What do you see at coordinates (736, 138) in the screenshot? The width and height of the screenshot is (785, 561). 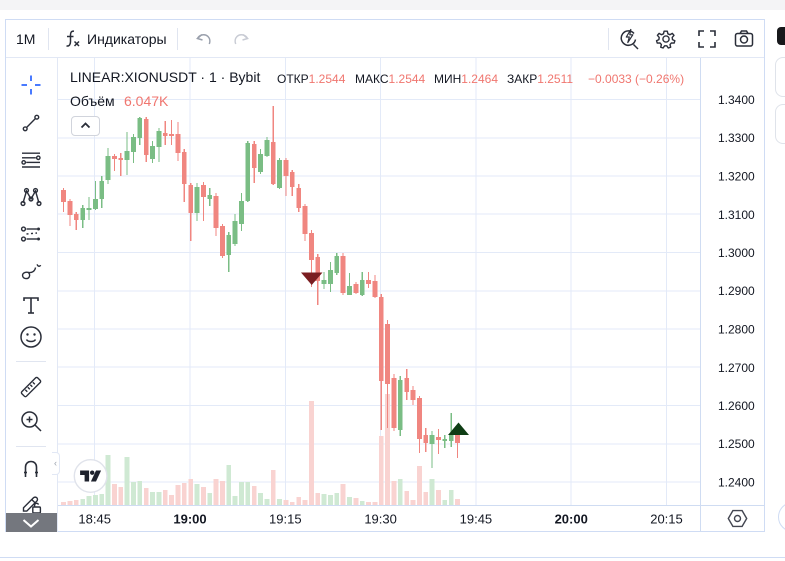 I see `svg-text: 1.3300` at bounding box center [736, 138].